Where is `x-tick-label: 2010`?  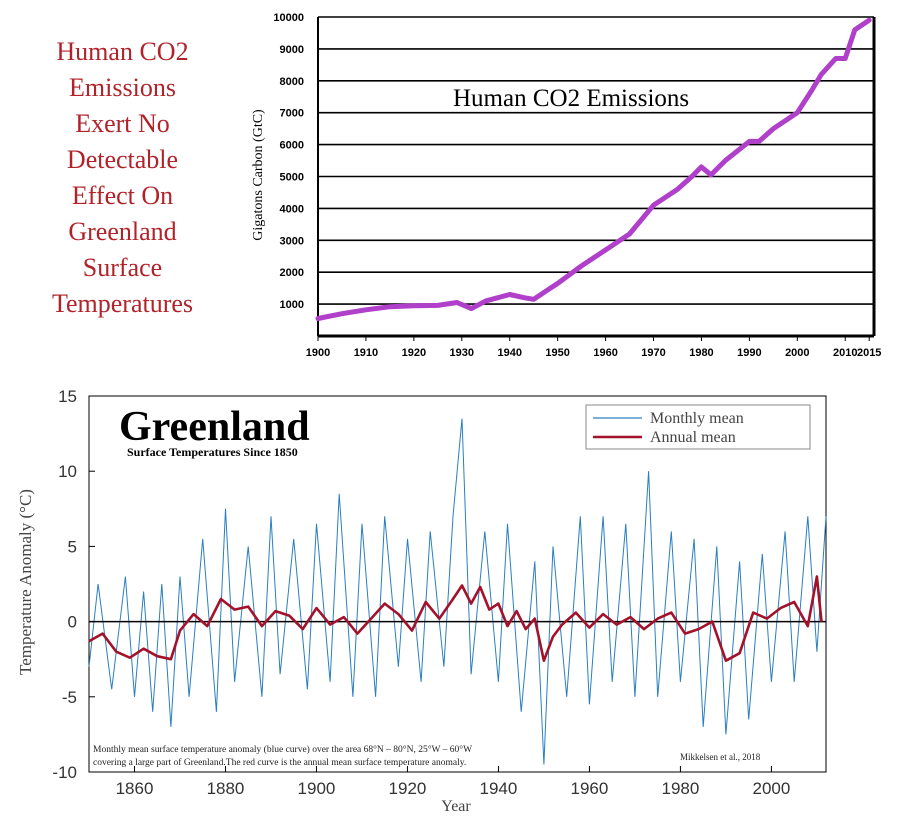
x-tick-label: 2010 is located at coordinates (845, 353).